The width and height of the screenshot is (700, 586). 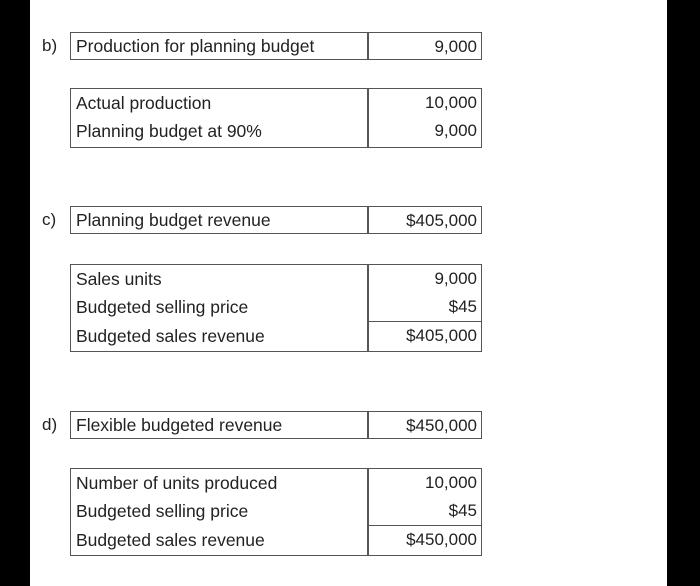 What do you see at coordinates (162, 307) in the screenshot?
I see `section-c-row-label: Budgeted selling price` at bounding box center [162, 307].